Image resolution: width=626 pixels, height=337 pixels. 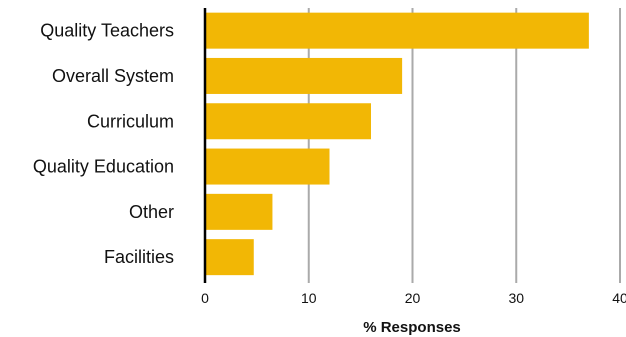 What do you see at coordinates (516, 298) in the screenshot?
I see `x-tick-label-30: 30` at bounding box center [516, 298].